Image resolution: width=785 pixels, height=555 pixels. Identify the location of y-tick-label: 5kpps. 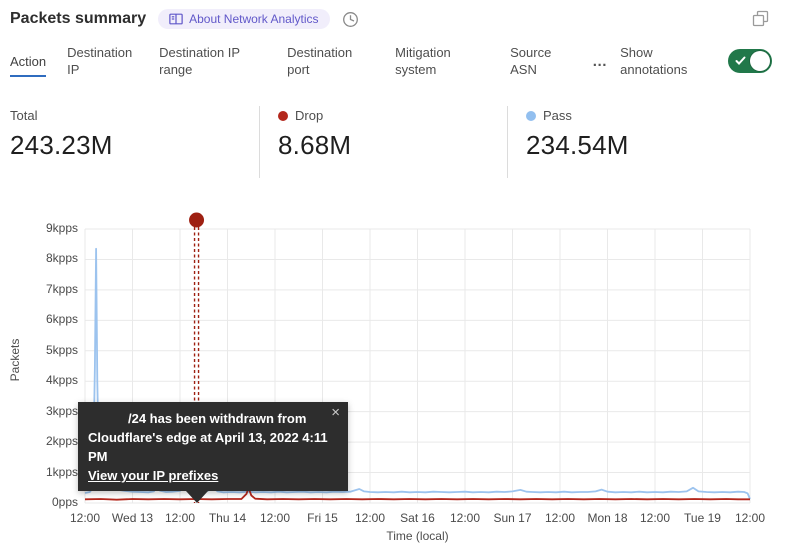
(61, 349).